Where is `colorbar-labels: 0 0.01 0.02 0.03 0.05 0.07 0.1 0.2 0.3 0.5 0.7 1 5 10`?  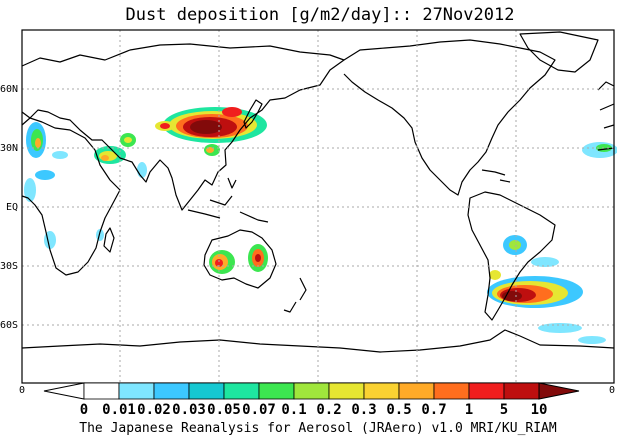
colorbar-labels: 0 0.01 0.02 0.03 0.05 0.07 0.1 0.2 0.3 0.5 0.7 1 5 10 is located at coordinates (314, 410).